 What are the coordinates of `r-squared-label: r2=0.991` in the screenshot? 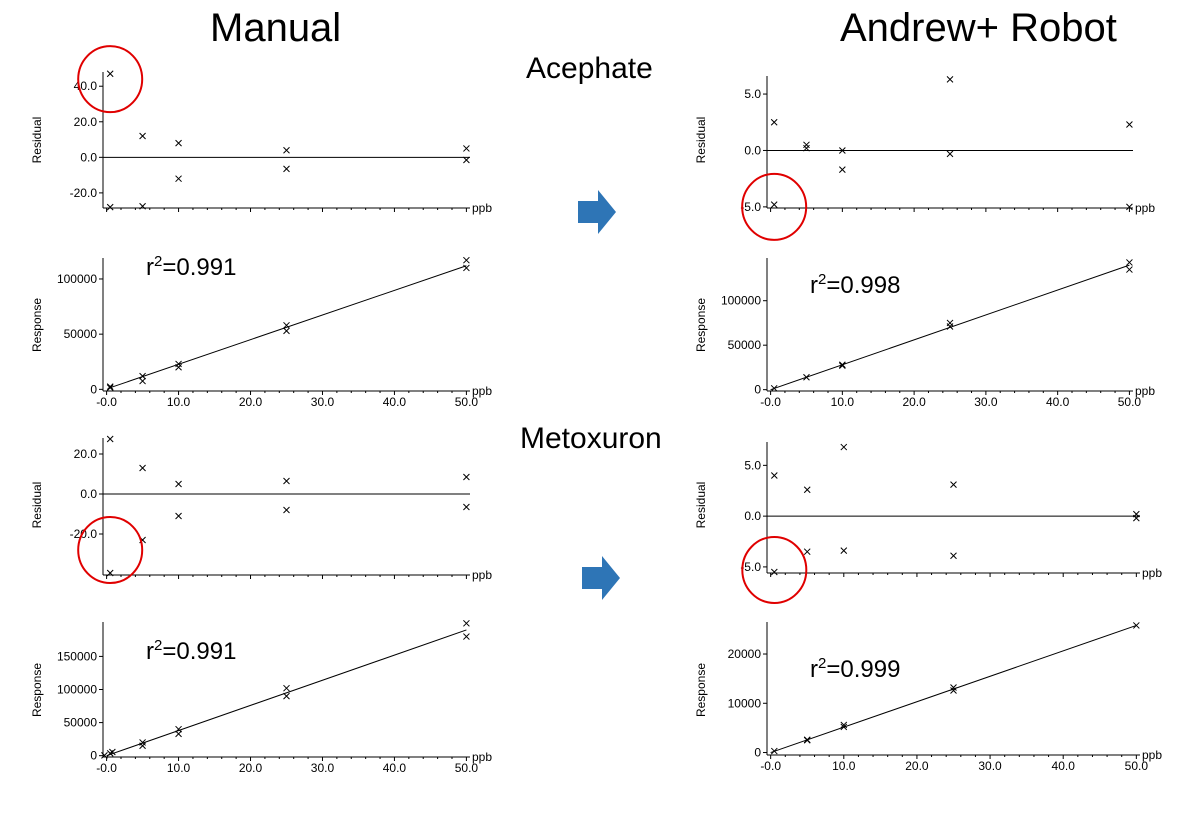 It's located at (191, 267).